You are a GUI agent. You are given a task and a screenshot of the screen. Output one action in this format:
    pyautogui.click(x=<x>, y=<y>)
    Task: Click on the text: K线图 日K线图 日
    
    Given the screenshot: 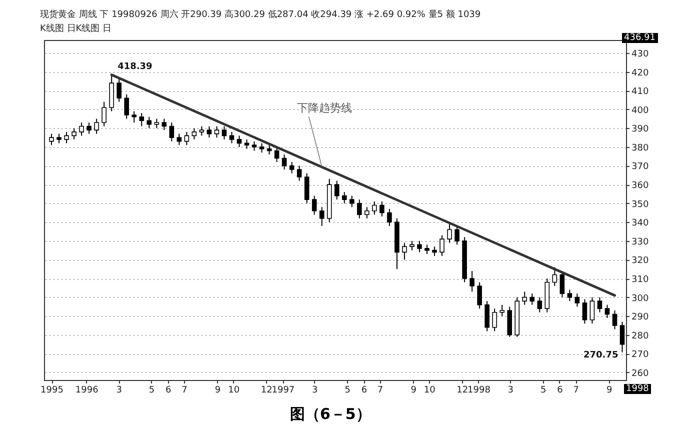 What is the action you would take?
    pyautogui.click(x=76, y=28)
    